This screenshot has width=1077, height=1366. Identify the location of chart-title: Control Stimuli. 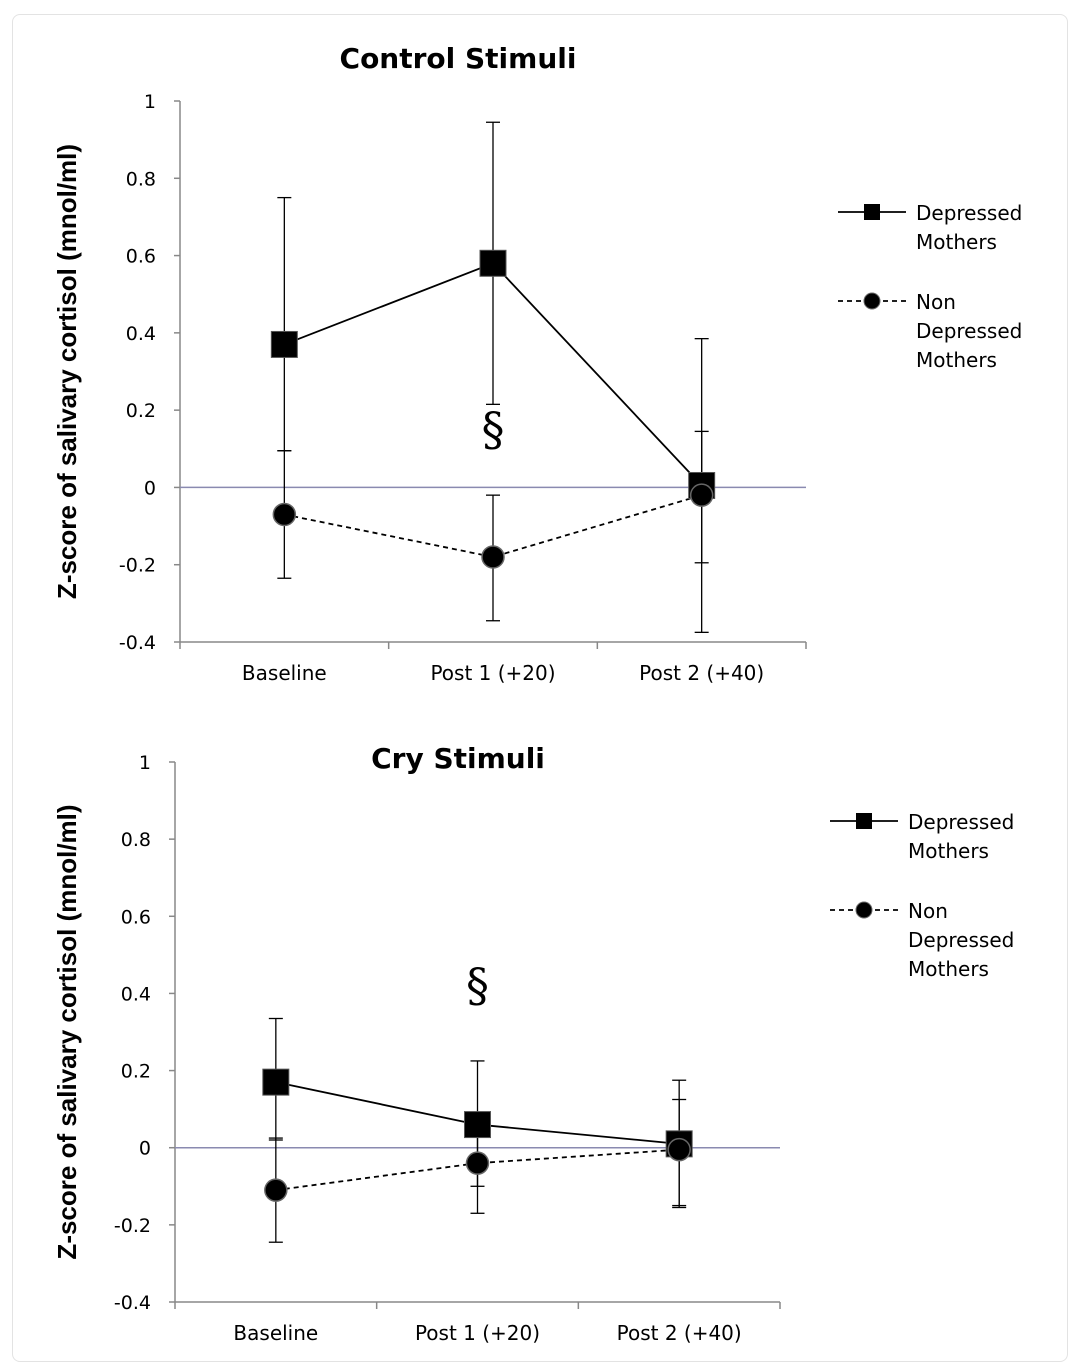
(458, 58).